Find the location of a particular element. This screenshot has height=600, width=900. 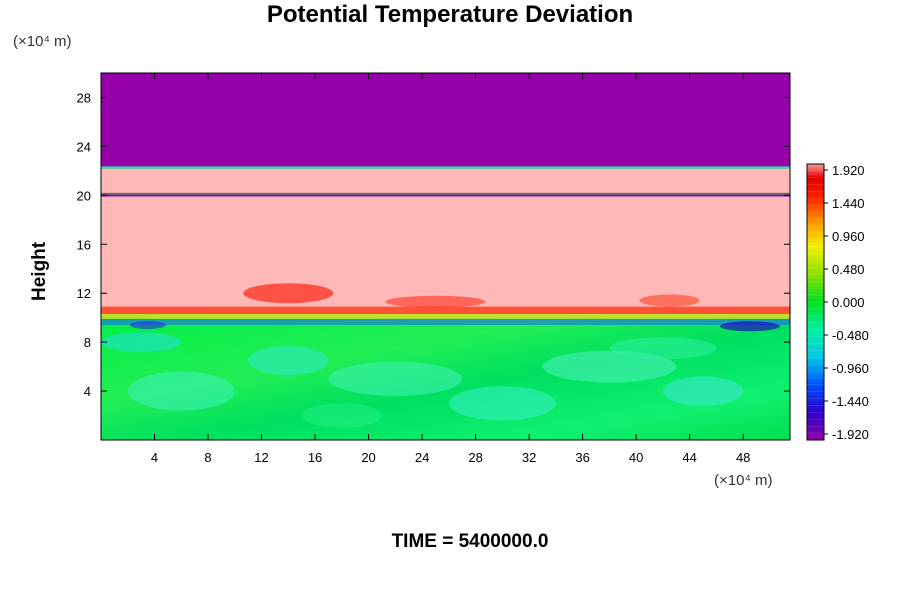

colorbar-tick-label: 1.920 is located at coordinates (848, 170).